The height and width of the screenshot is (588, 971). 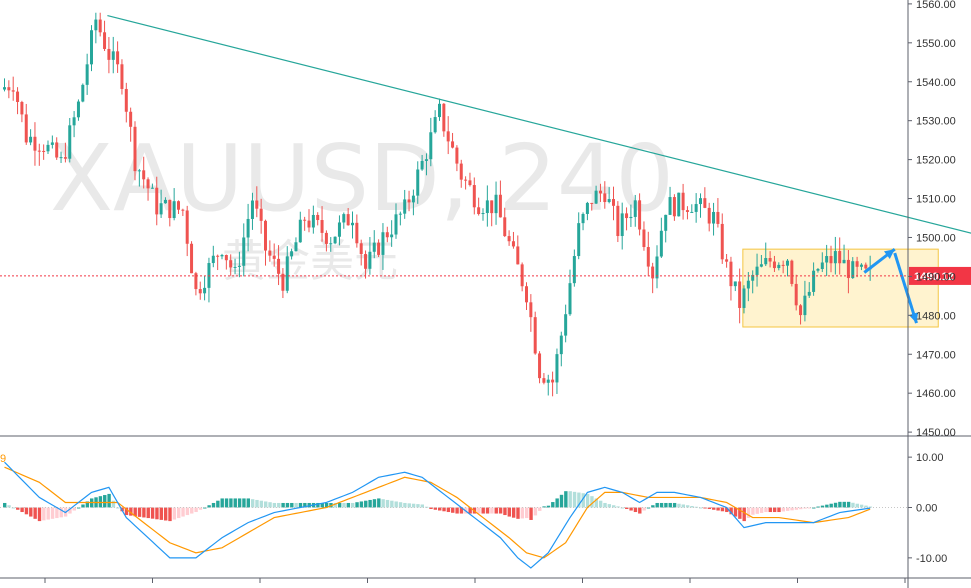 I want to click on current-price-line-layer: 1490.12, so click(x=485, y=275).